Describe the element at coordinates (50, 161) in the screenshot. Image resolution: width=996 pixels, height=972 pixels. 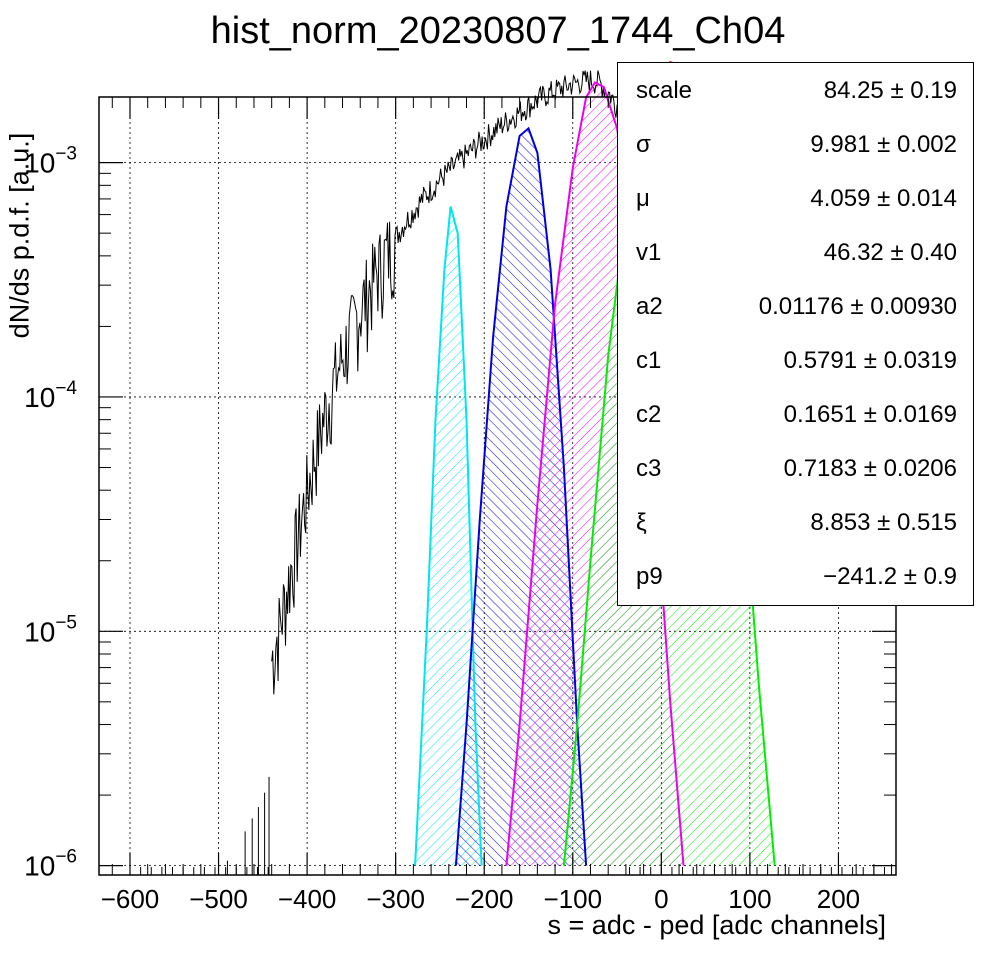
I see `y-tick-label: 10⁻³` at that location.